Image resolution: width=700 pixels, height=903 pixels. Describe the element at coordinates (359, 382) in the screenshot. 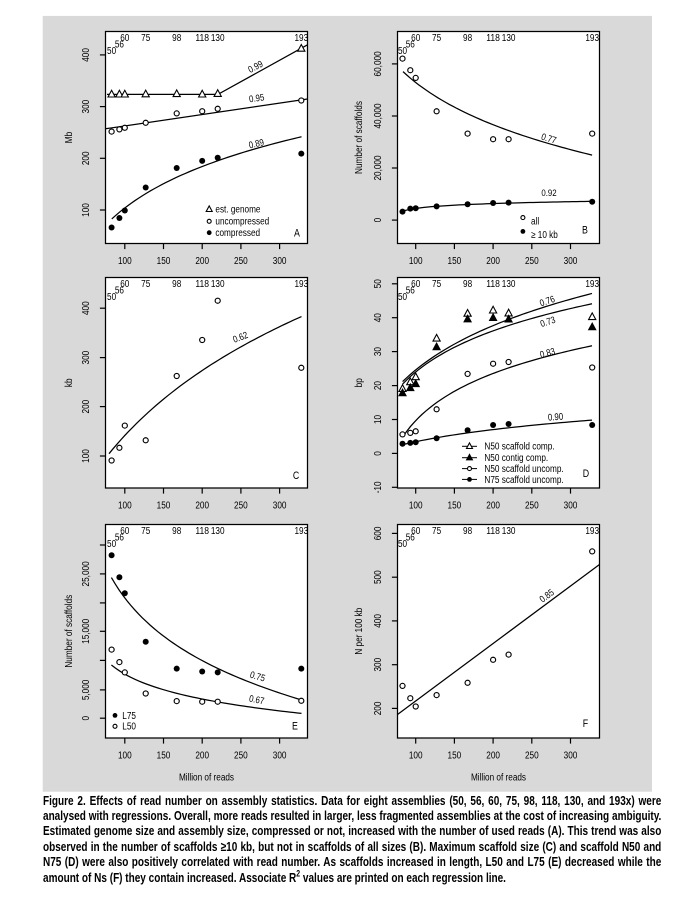

I see `svg-text: bp` at that location.